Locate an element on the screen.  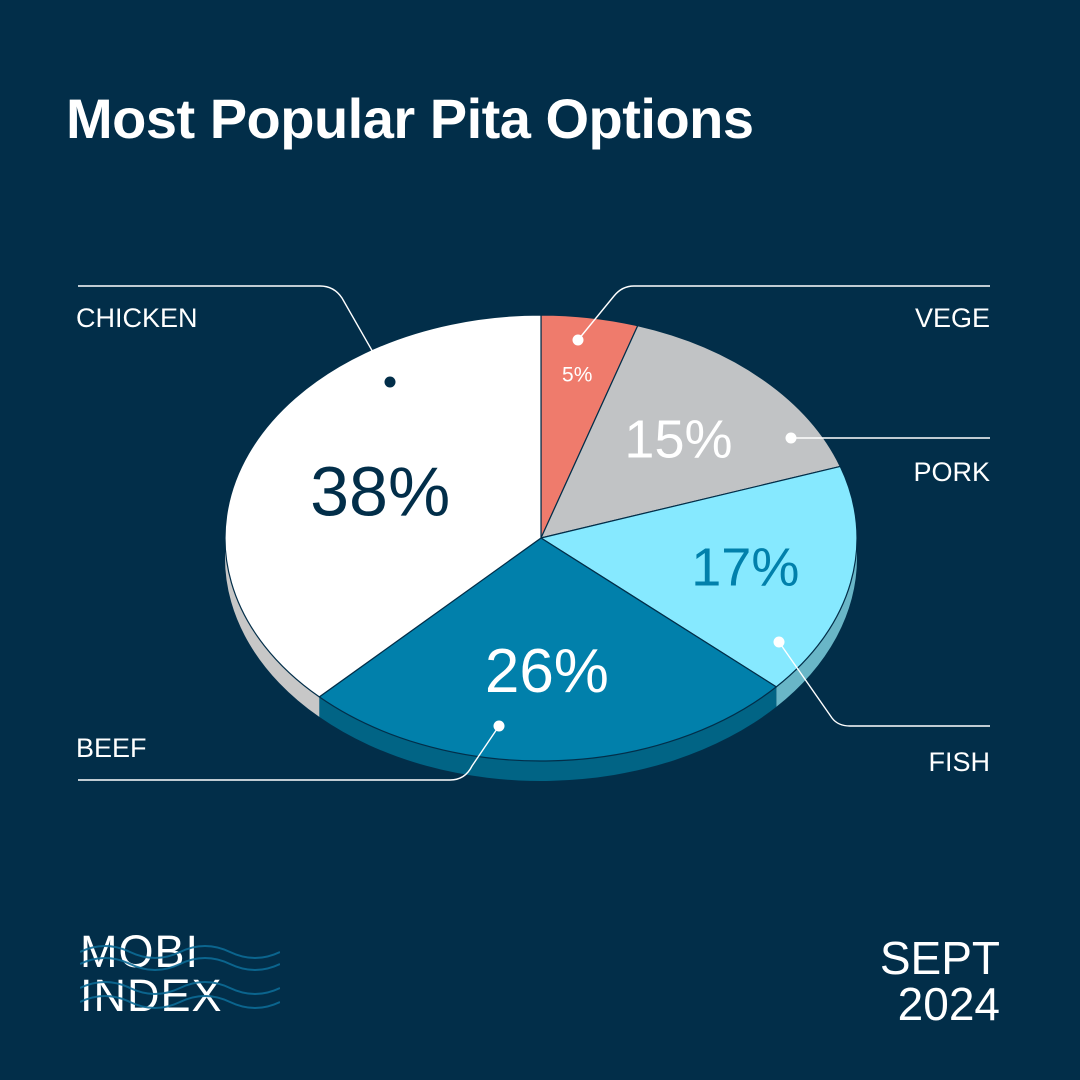
slice-side-fish is located at coordinates (816, 622).